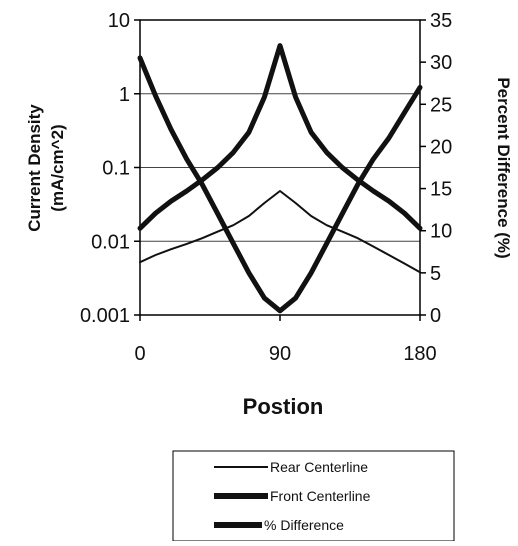  What do you see at coordinates (503, 167) in the screenshot?
I see `right-axis-title: Percent Difference (%)` at bounding box center [503, 167].